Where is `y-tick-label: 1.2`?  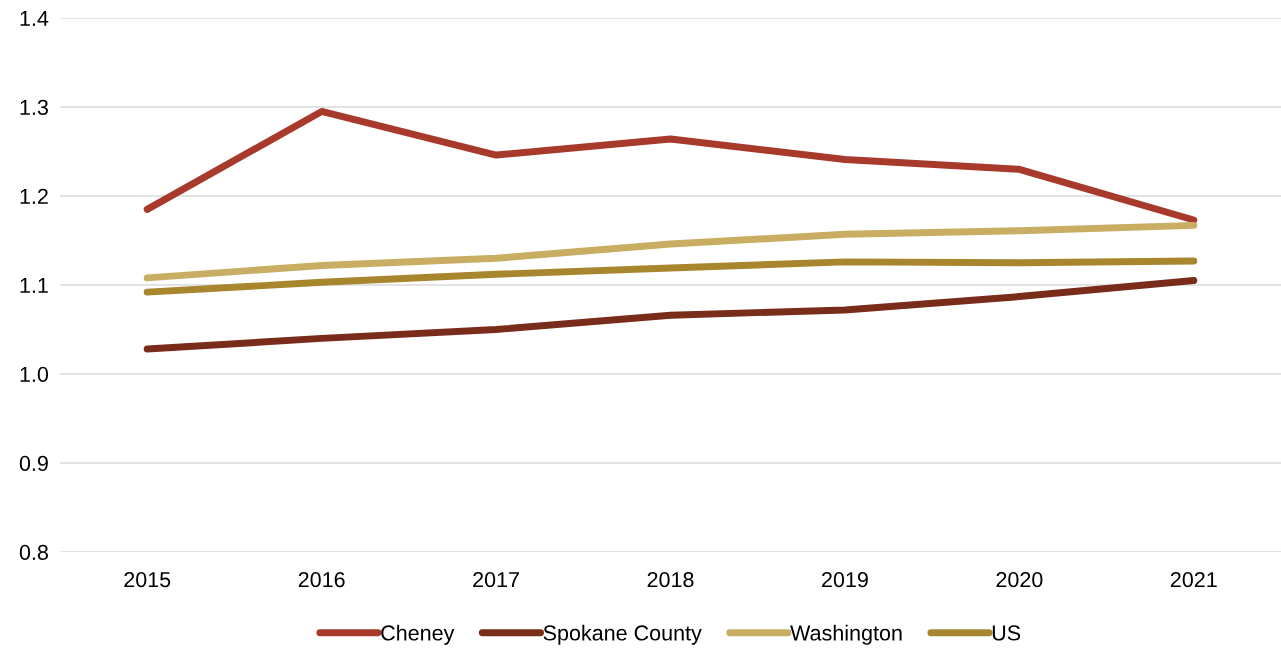
y-tick-label: 1.2 is located at coordinates (34, 196).